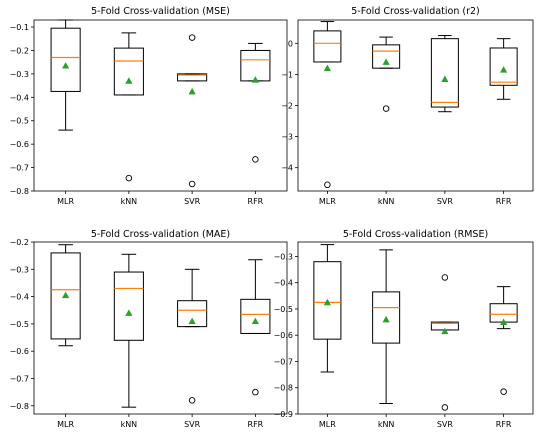  What do you see at coordinates (287, 137) in the screenshot?
I see `y-tick-label: −3` at bounding box center [287, 137].